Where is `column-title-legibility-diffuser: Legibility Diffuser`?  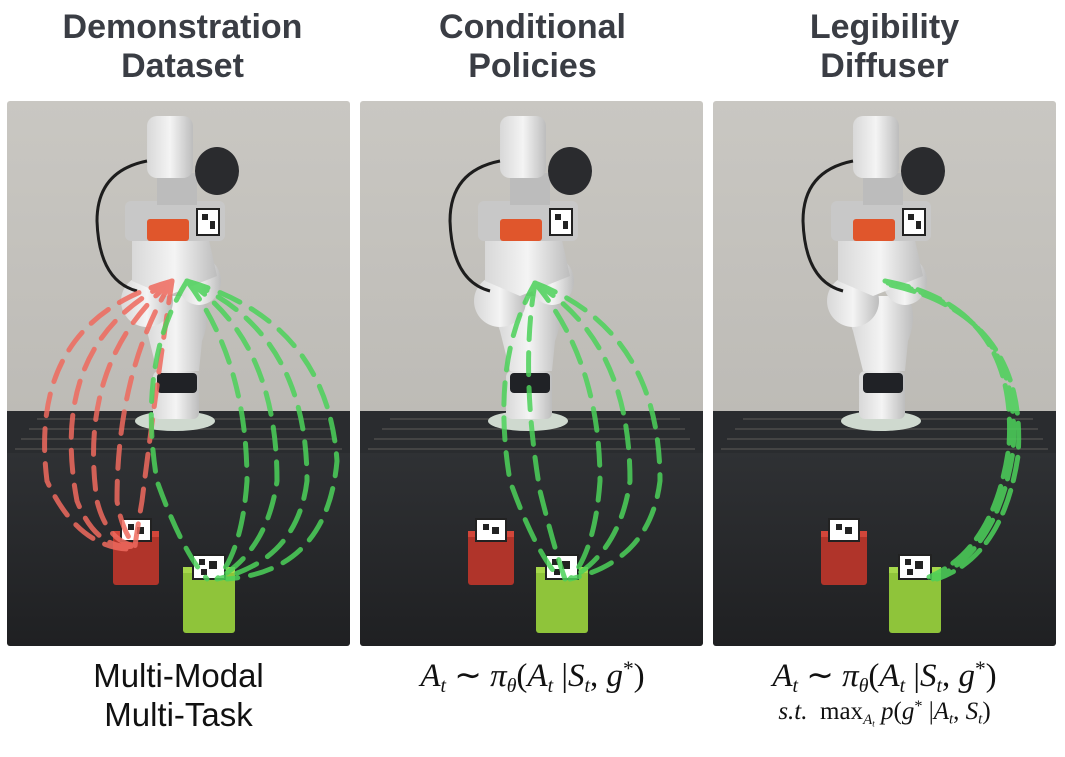
column-title-legibility-diffuser: Legibility Diffuser is located at coordinates (884, 47).